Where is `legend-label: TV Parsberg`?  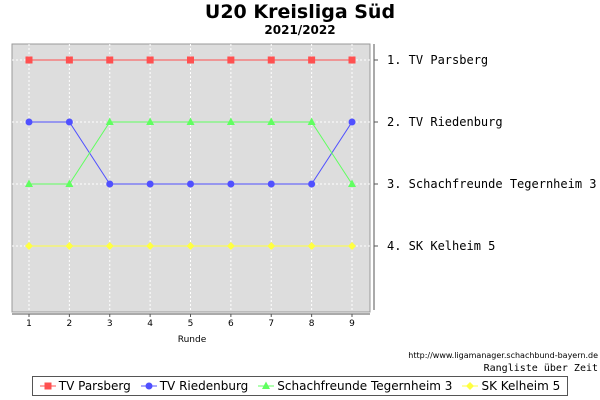
legend-label: TV Parsberg is located at coordinates (94, 386).